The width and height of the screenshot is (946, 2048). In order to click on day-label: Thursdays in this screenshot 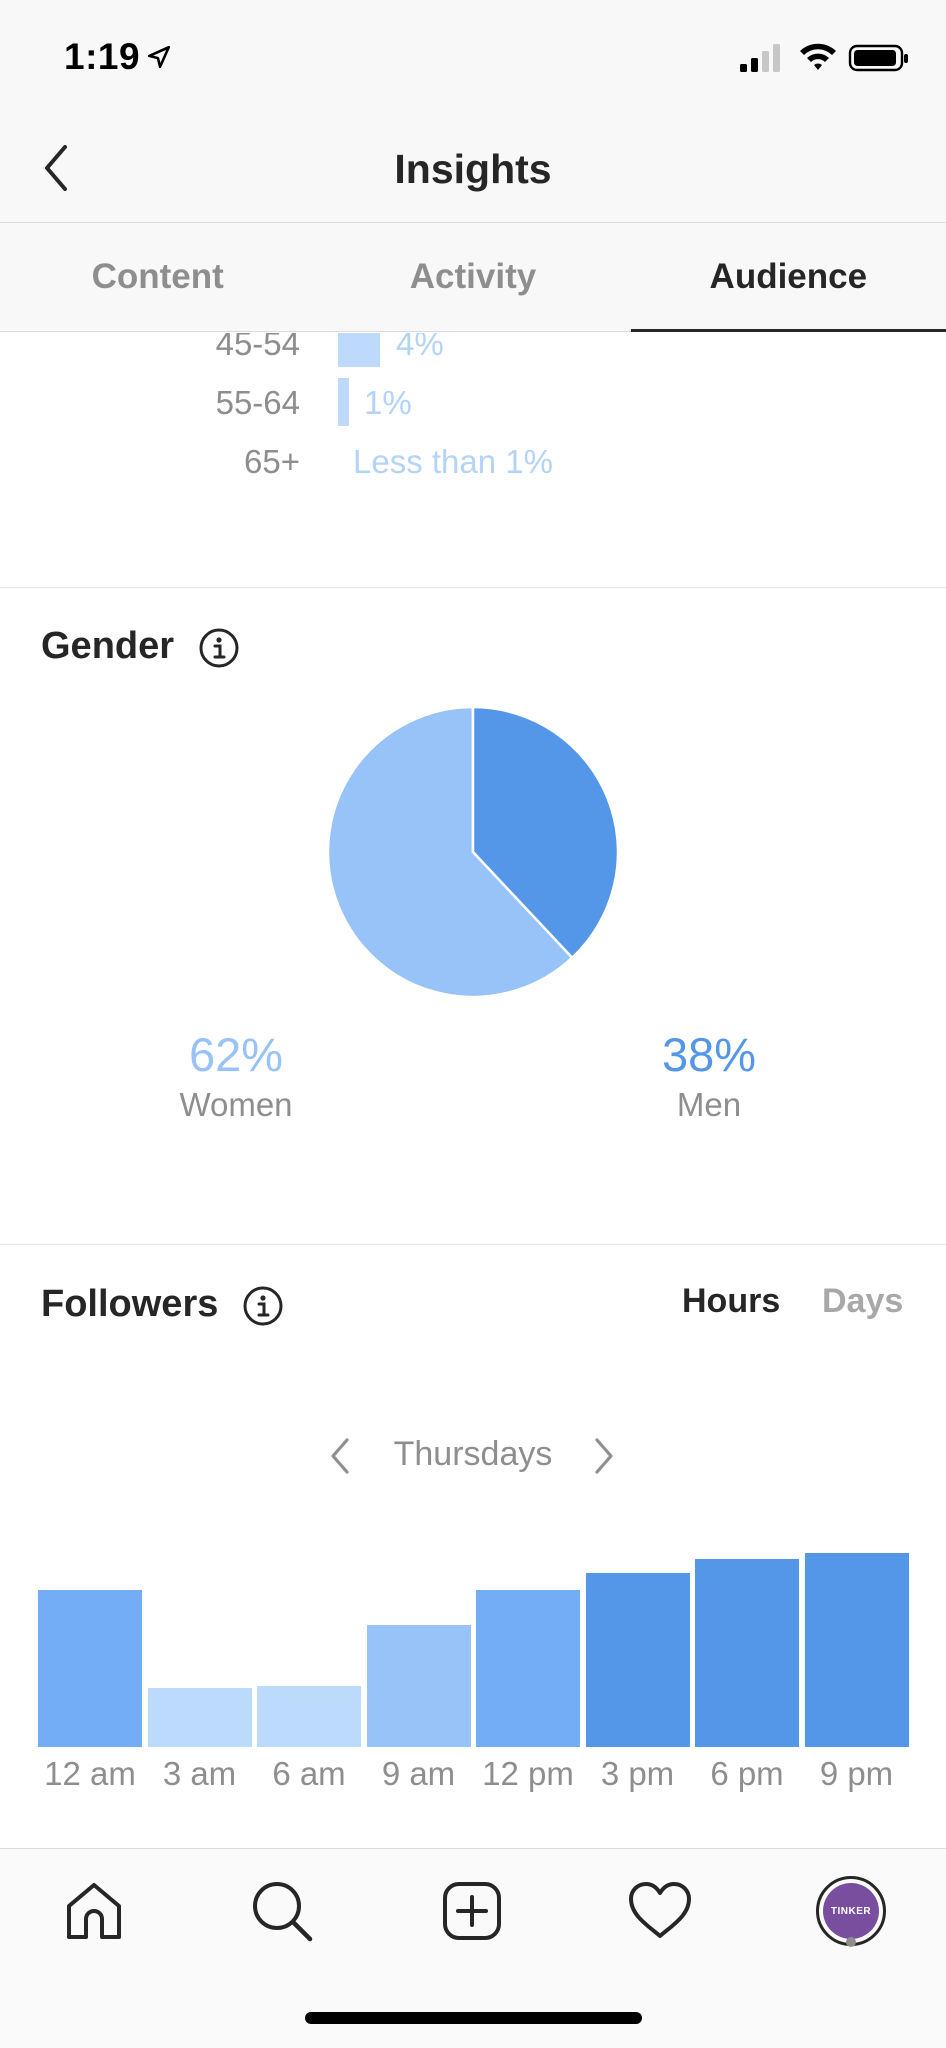, I will do `click(473, 1454)`.